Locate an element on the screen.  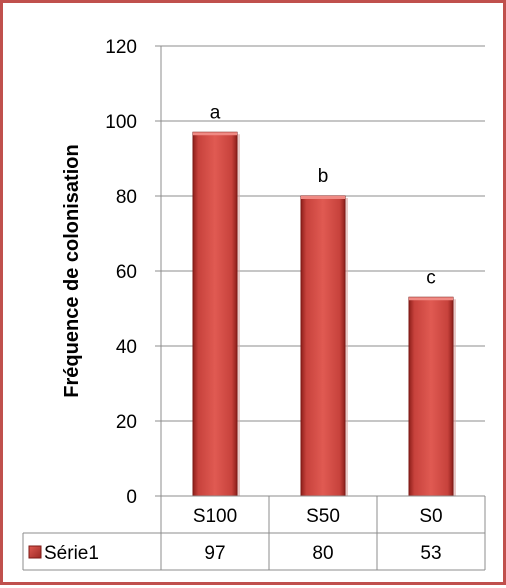
data-table: S100 97 S50 80 S0 53 Série1 is located at coordinates (254, 533).